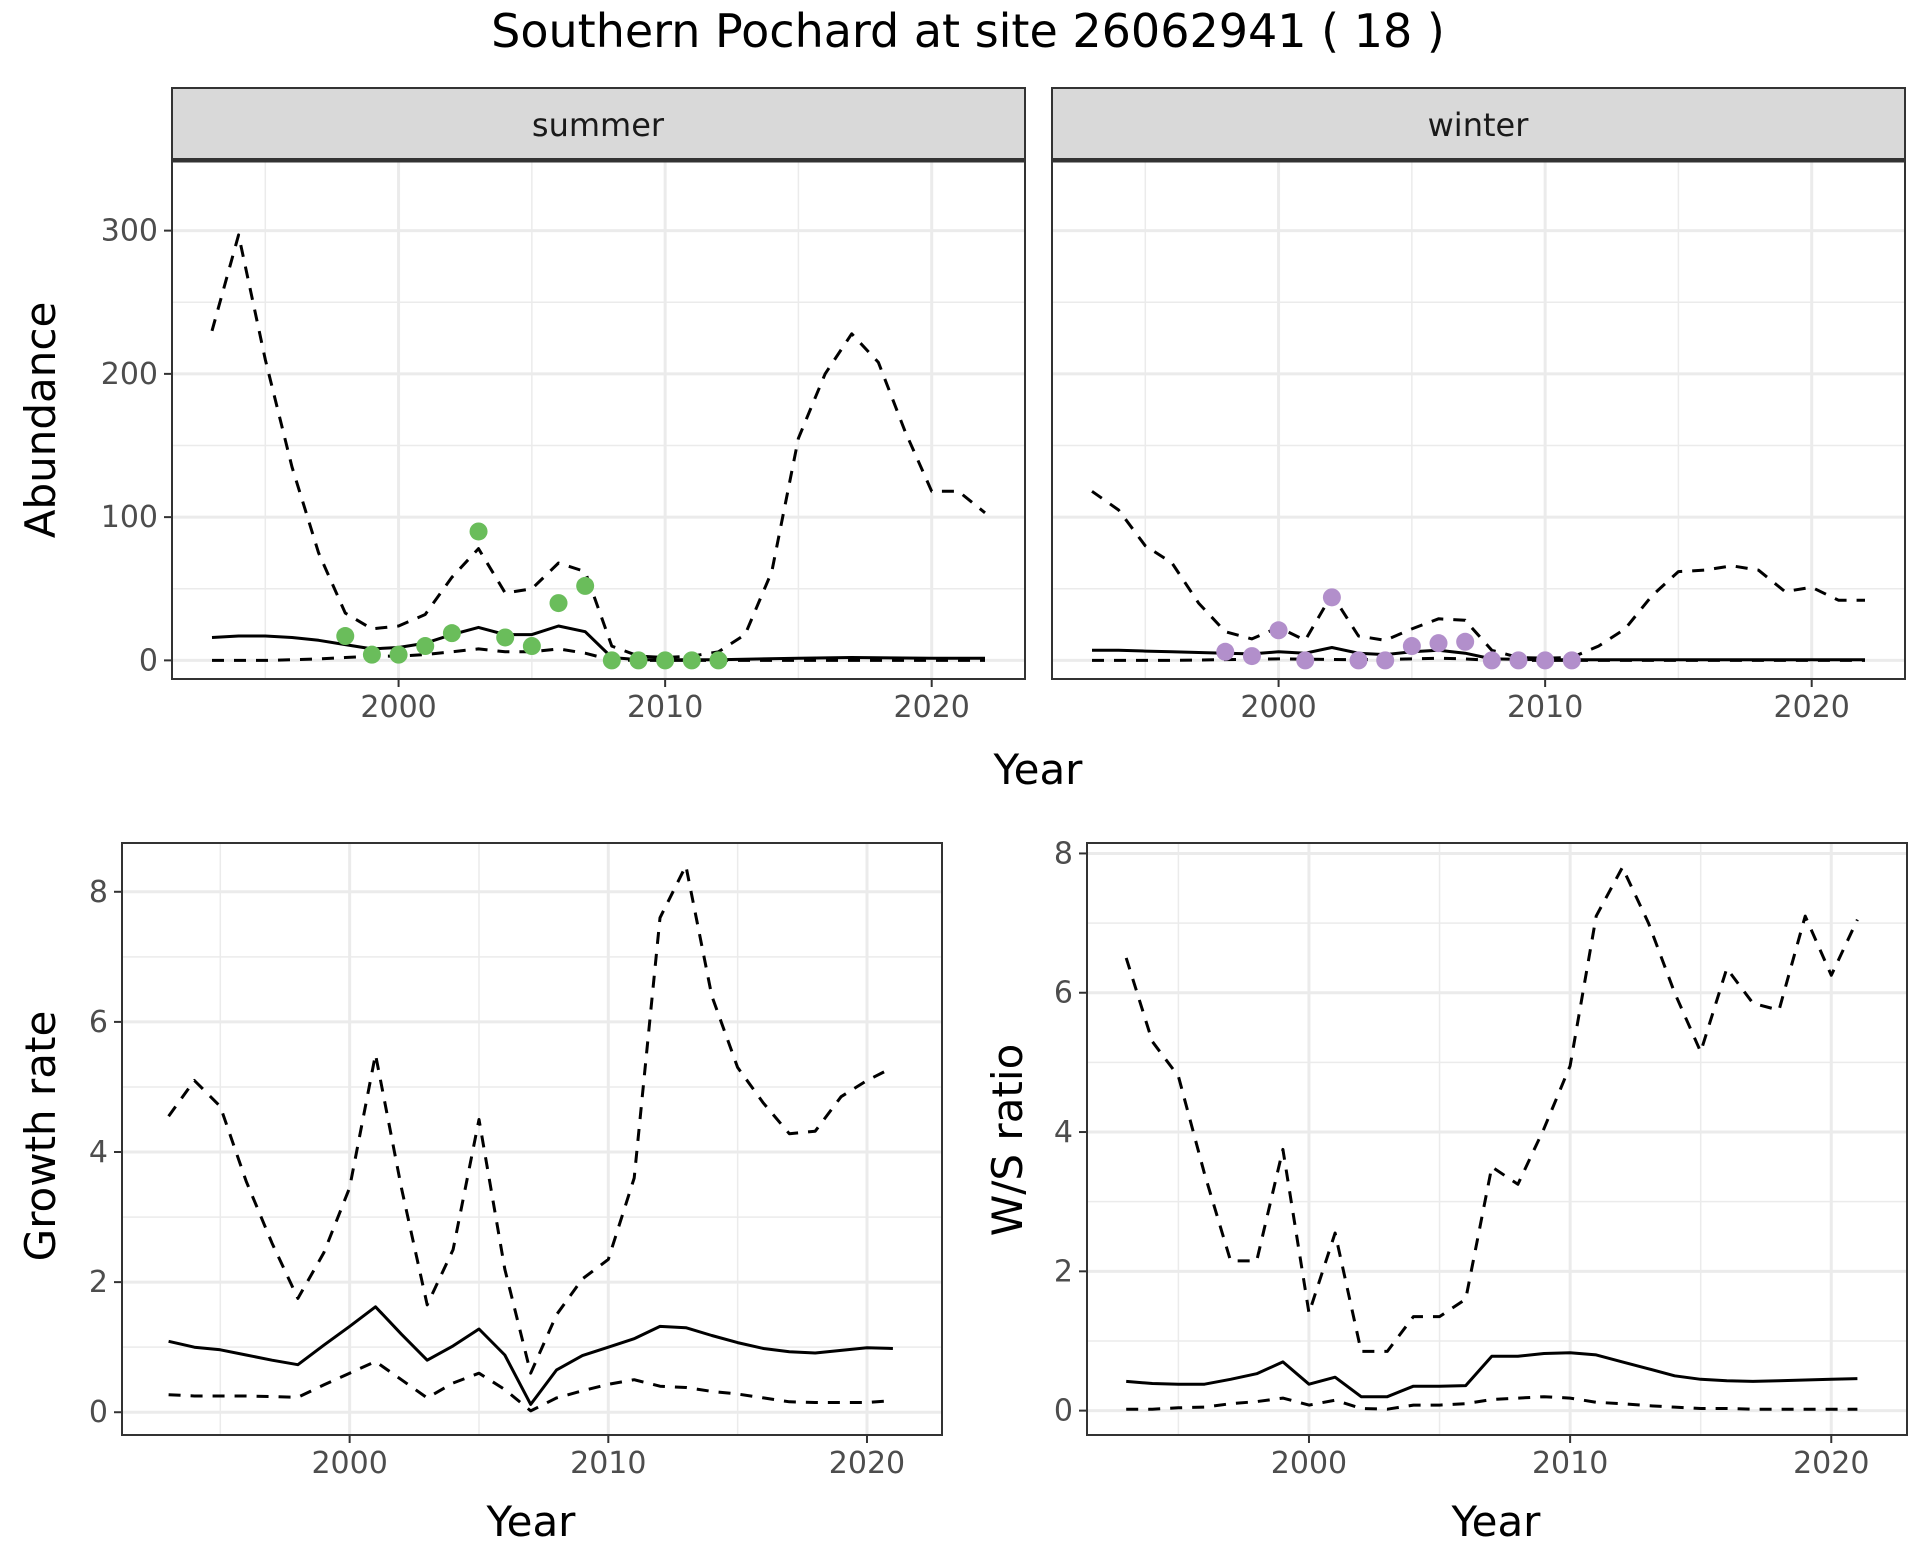  I want to click on growth-y-axis-title: Growth rate, so click(40, 1136).